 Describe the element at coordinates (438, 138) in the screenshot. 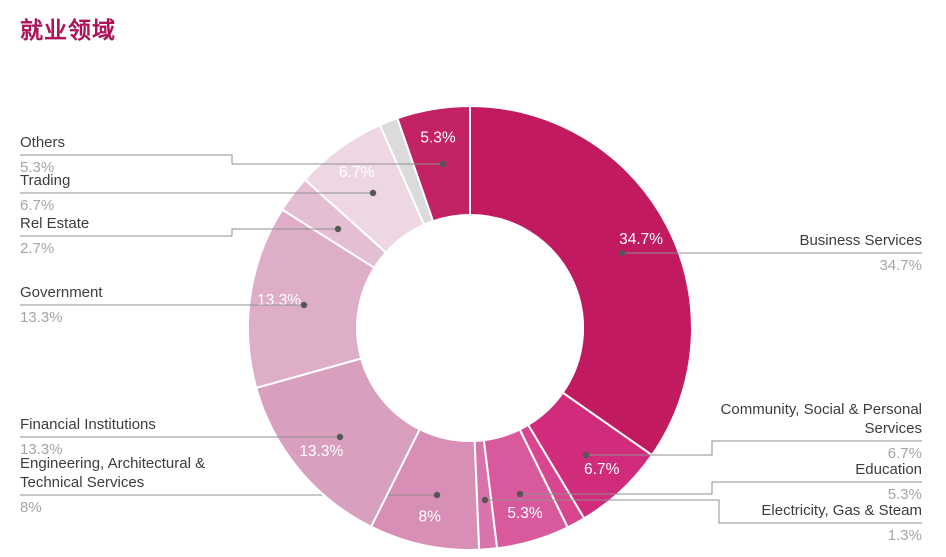

I see `slice-percent-label-others: 5.3%` at that location.